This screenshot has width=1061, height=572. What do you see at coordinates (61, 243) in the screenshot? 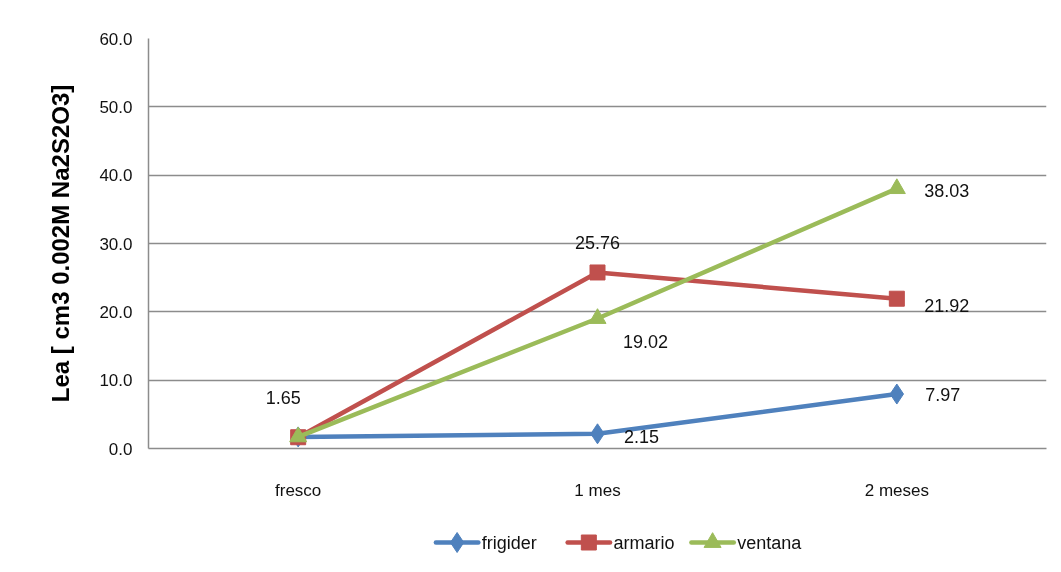
I see `y-axis-title: Lea [ cm3 0.002M Na2S2O3]` at bounding box center [61, 243].